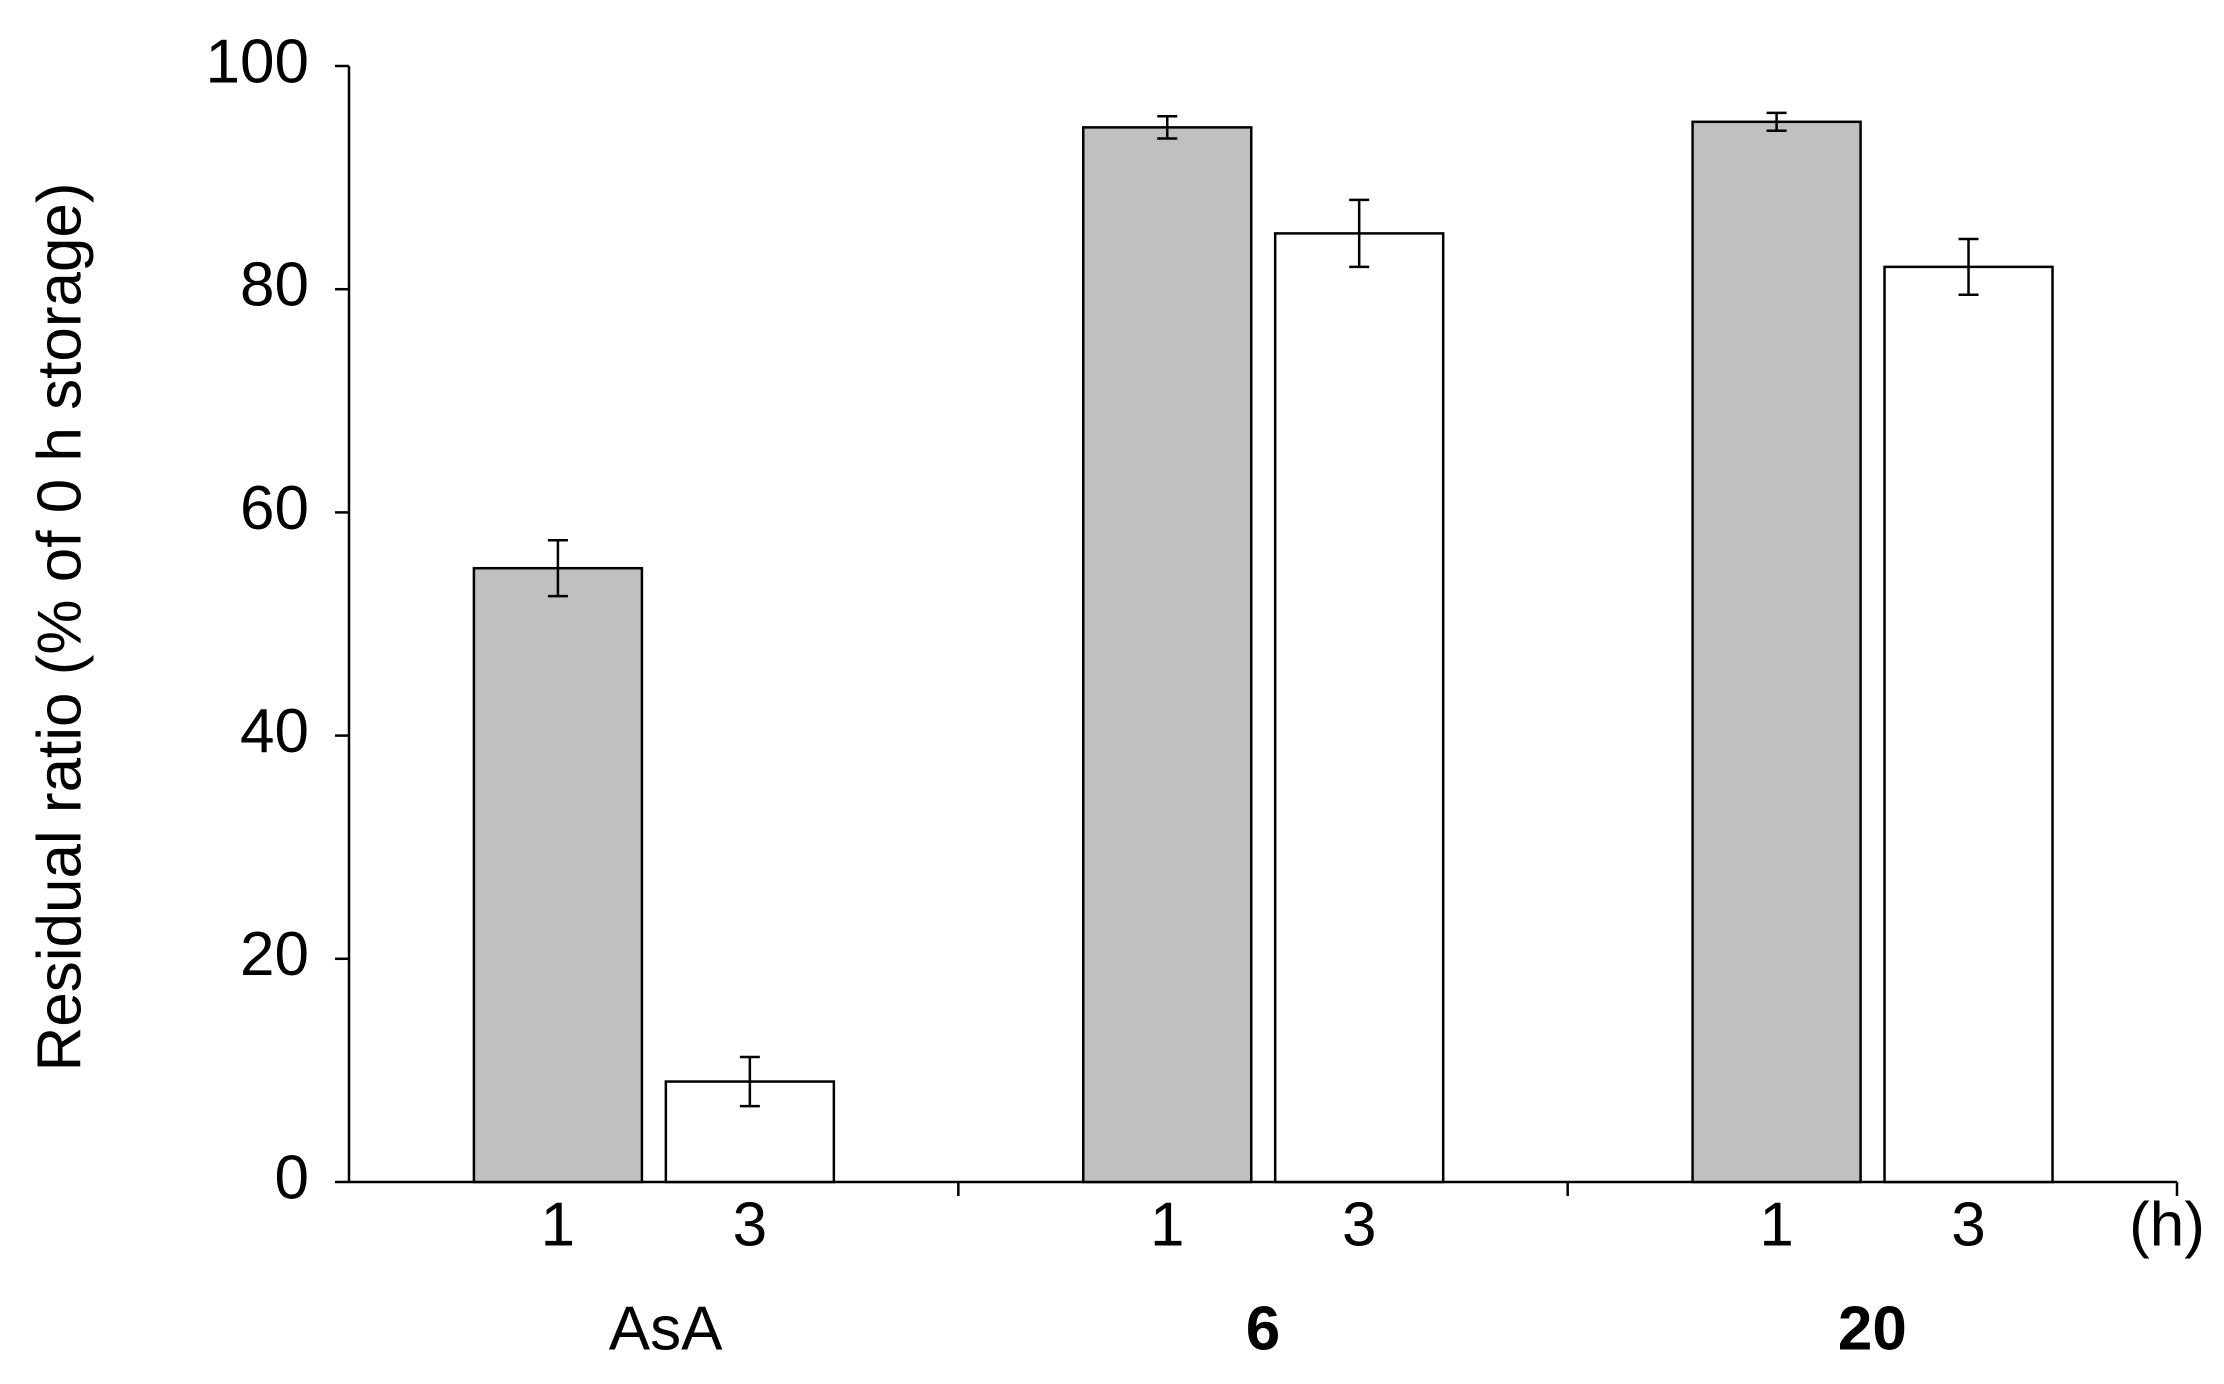 Image resolution: width=2224 pixels, height=1384 pixels. Describe the element at coordinates (274, 954) in the screenshot. I see `y-tick-label: 20` at that location.